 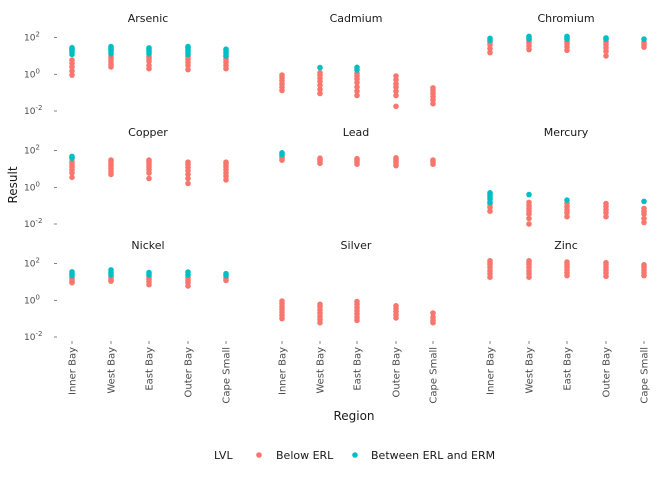 What do you see at coordinates (72, 156) in the screenshot?
I see `point-copper-inner-bay-between-erl-erm` at bounding box center [72, 156].